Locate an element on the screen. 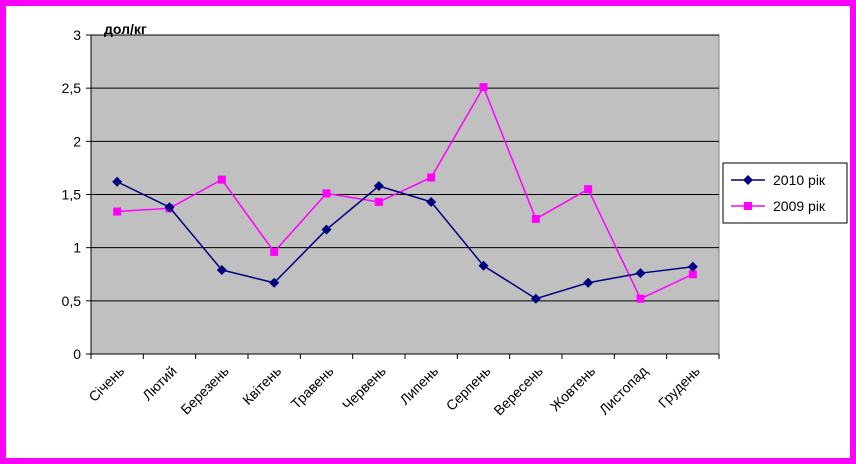  y-tick-label: 2,5 is located at coordinates (72, 88).